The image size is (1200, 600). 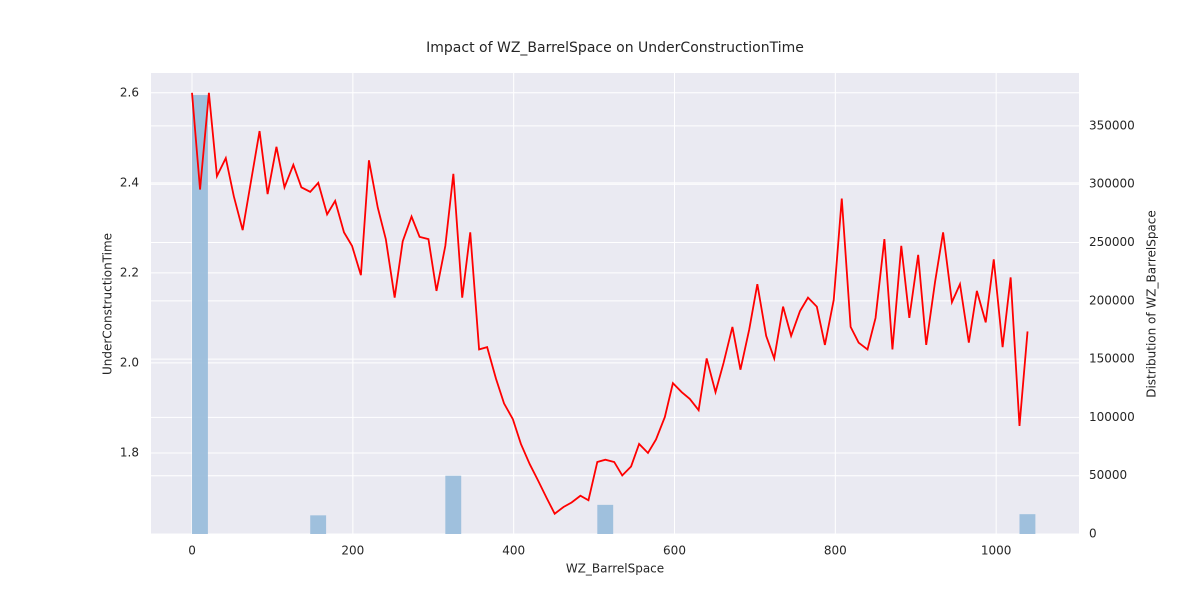 What do you see at coordinates (1112, 300) in the screenshot?
I see `y2-tick-label: 200000` at bounding box center [1112, 300].